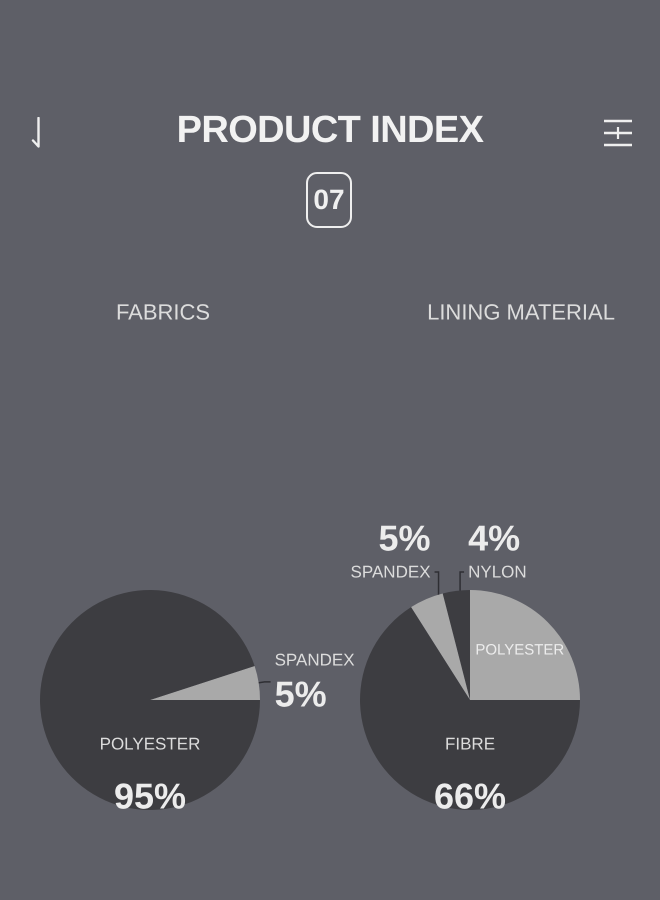 This screenshot has height=900, width=660. I want to click on chart-title: LINING MATERIAL, so click(521, 312).